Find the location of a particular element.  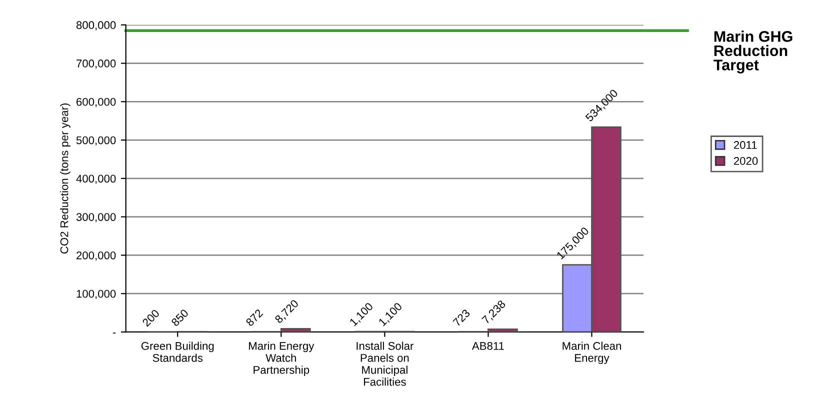

data-label: 850 is located at coordinates (179, 317).